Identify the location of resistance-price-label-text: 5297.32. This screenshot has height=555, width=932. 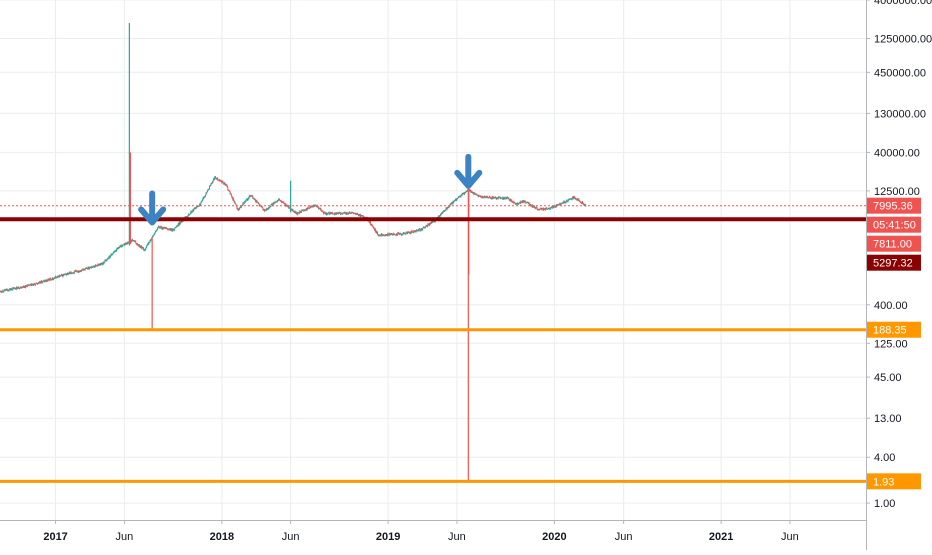
(893, 264).